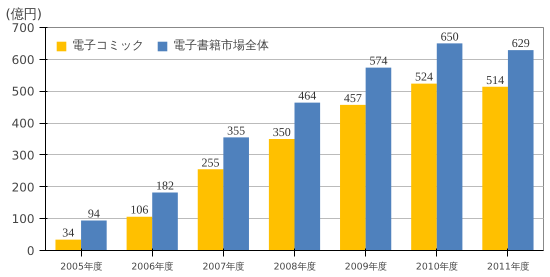  Describe the element at coordinates (437, 267) in the screenshot. I see `x-tick-label: 2010年度` at that location.